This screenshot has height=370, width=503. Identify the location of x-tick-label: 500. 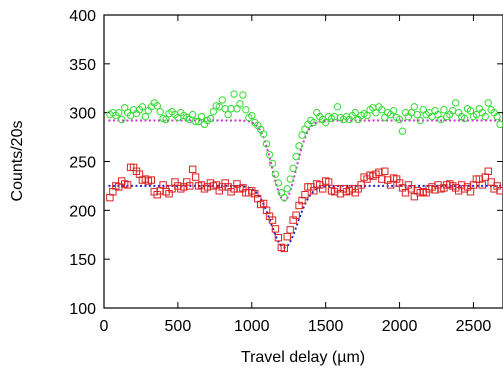
(178, 326).